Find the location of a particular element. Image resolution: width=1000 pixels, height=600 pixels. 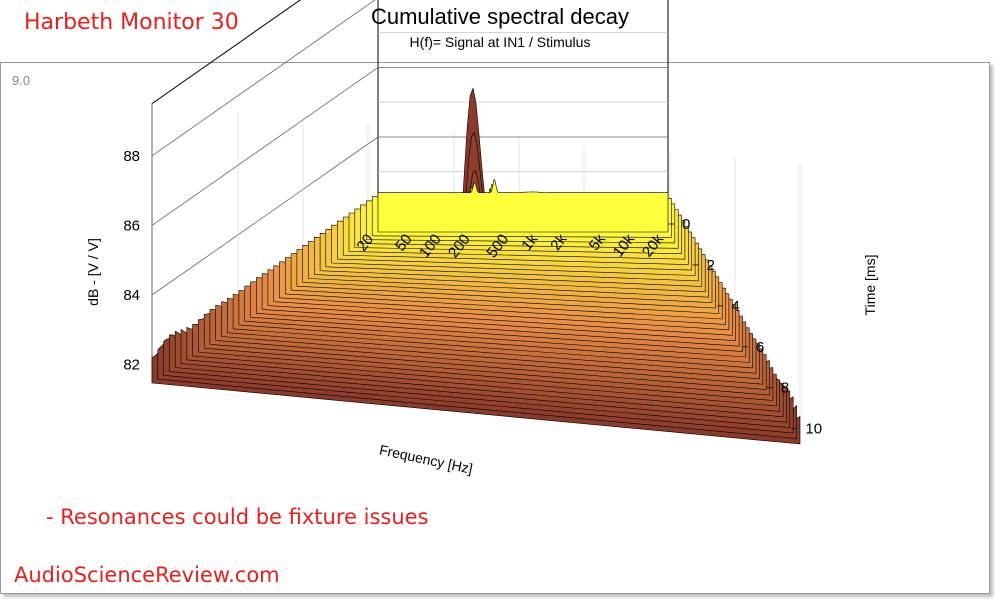

z-tick-label: 0 is located at coordinates (686, 224).